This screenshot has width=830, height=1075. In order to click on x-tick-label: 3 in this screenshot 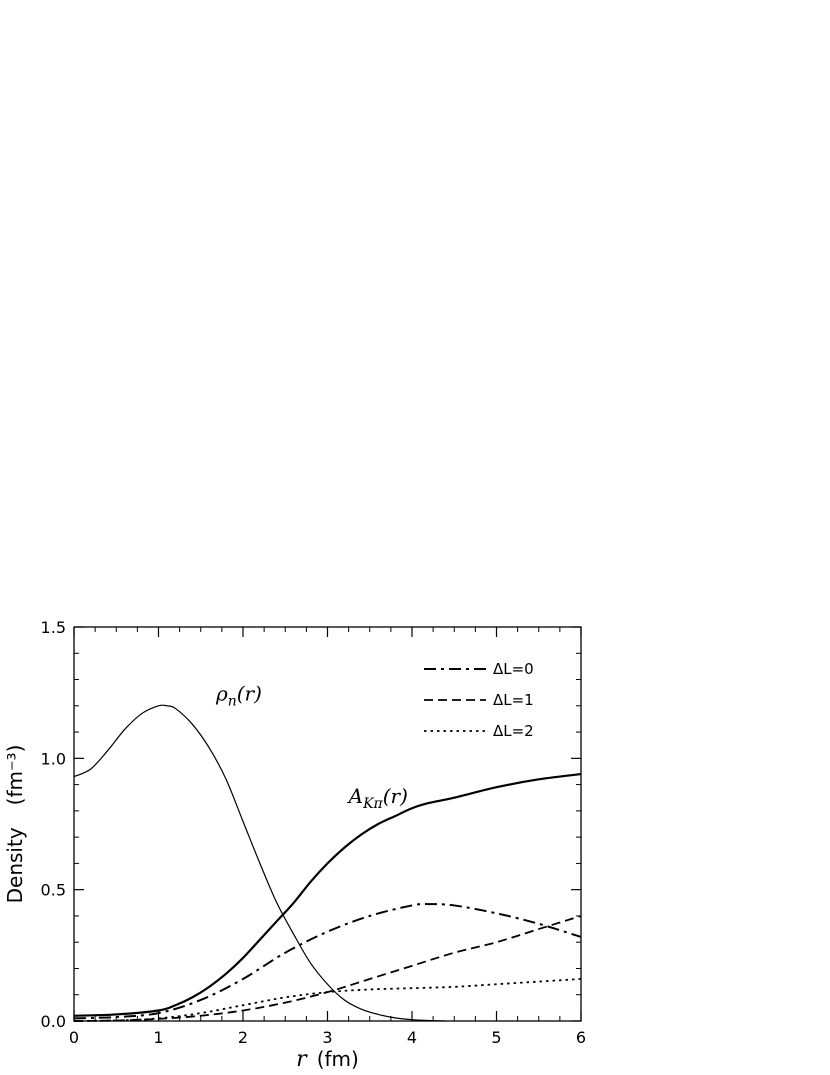, I will do `click(327, 1037)`.